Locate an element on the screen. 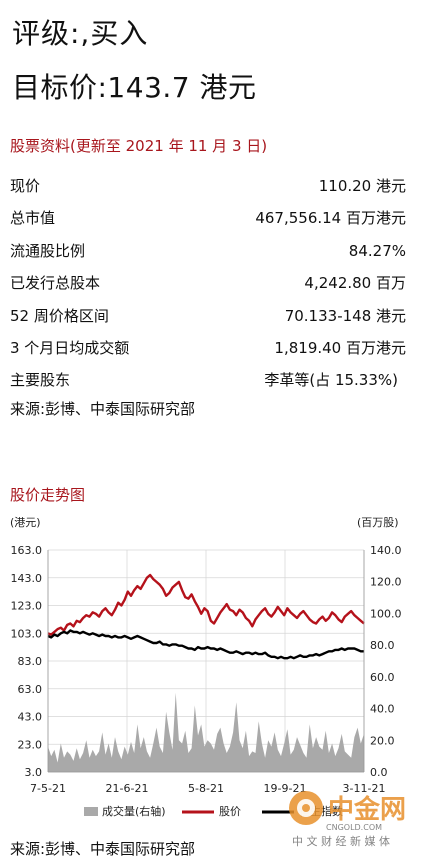 The height and width of the screenshot is (864, 431). info-row-shares-issued: 已发行总股本 4,242.80 百万 is located at coordinates (208, 283).